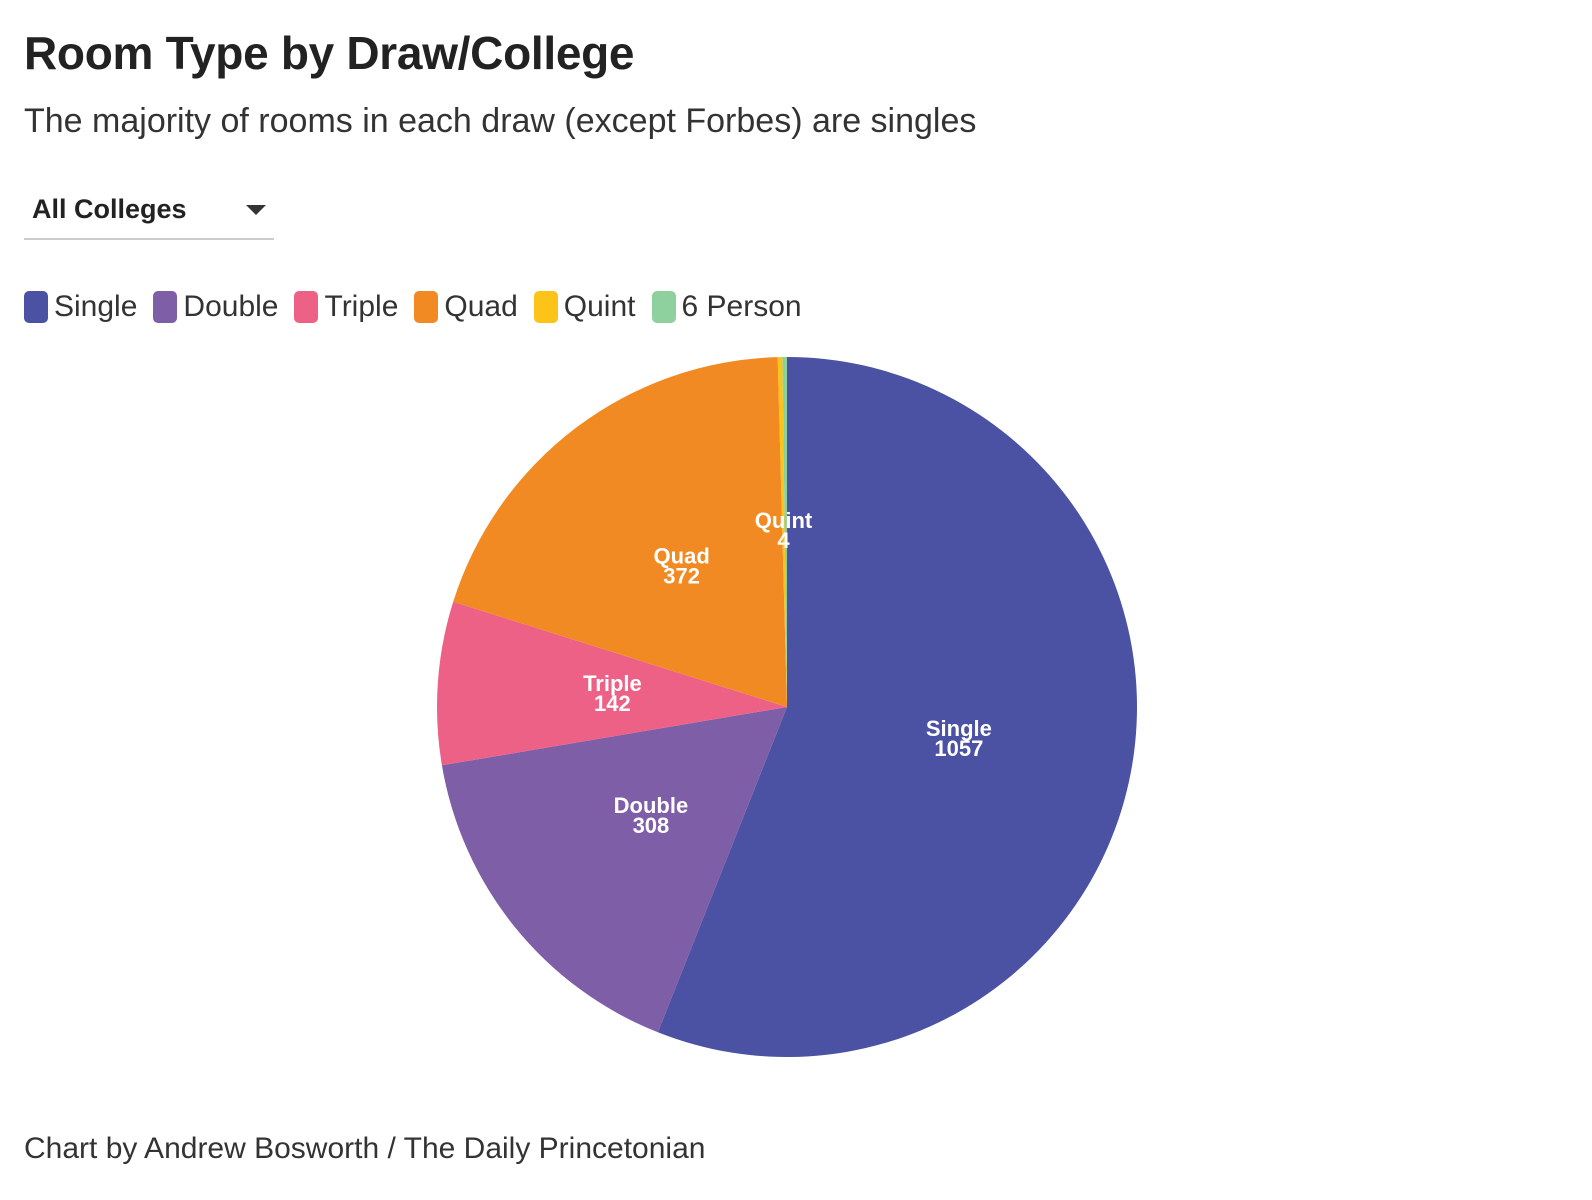 This screenshot has height=1200, width=1592. Describe the element at coordinates (783, 540) in the screenshot. I see `slice-value-quint: 4` at that location.